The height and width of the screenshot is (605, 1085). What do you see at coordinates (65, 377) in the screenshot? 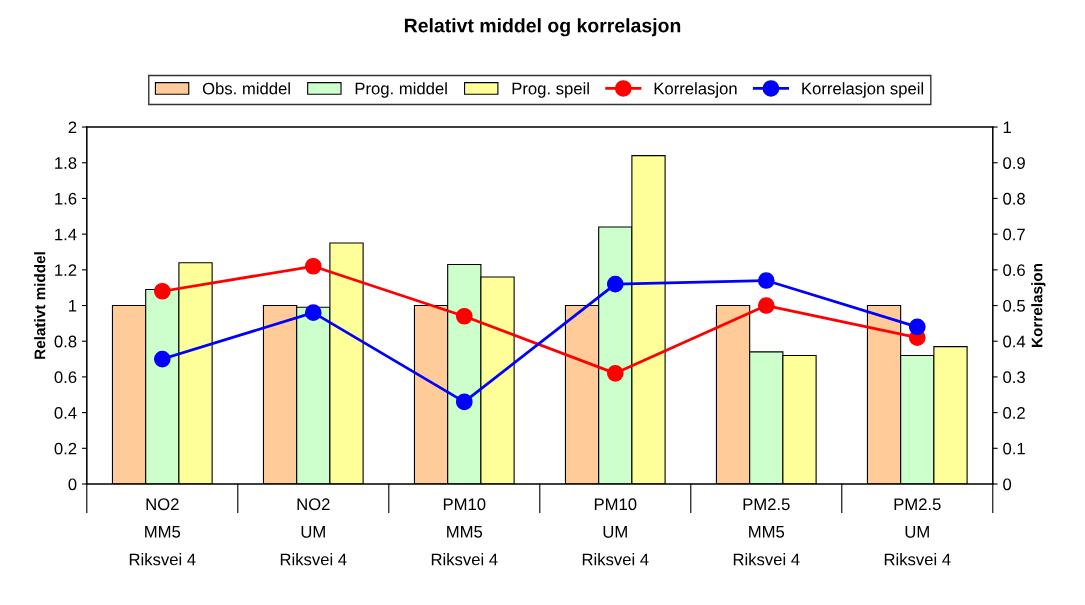
I see `y-tick-label: 0.6` at bounding box center [65, 377].